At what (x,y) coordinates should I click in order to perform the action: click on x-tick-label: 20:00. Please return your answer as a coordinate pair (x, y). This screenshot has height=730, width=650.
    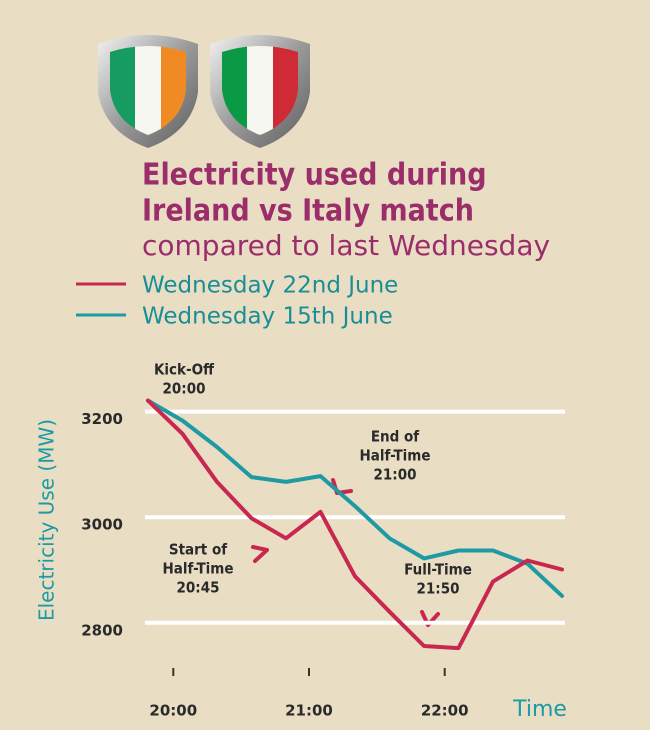
    Looking at the image, I should click on (173, 711).